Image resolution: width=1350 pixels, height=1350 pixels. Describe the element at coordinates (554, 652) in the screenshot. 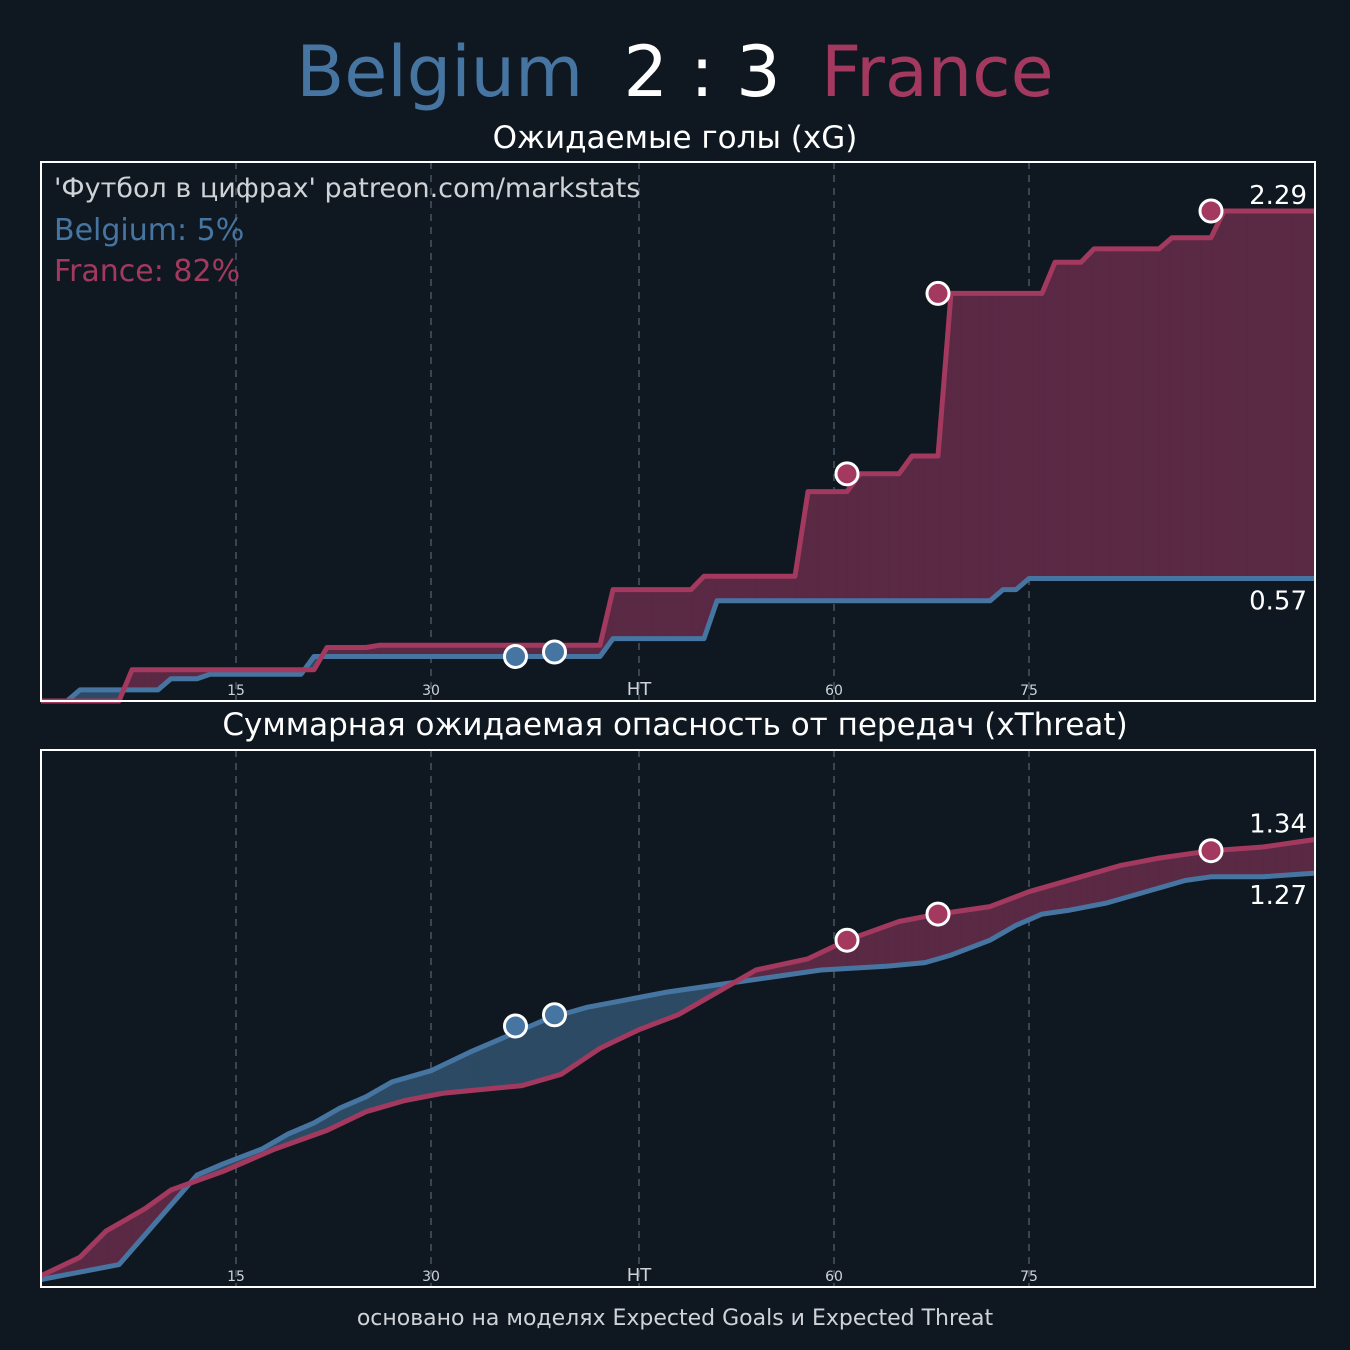

I see `xg-belgium-goal-marker` at that location.